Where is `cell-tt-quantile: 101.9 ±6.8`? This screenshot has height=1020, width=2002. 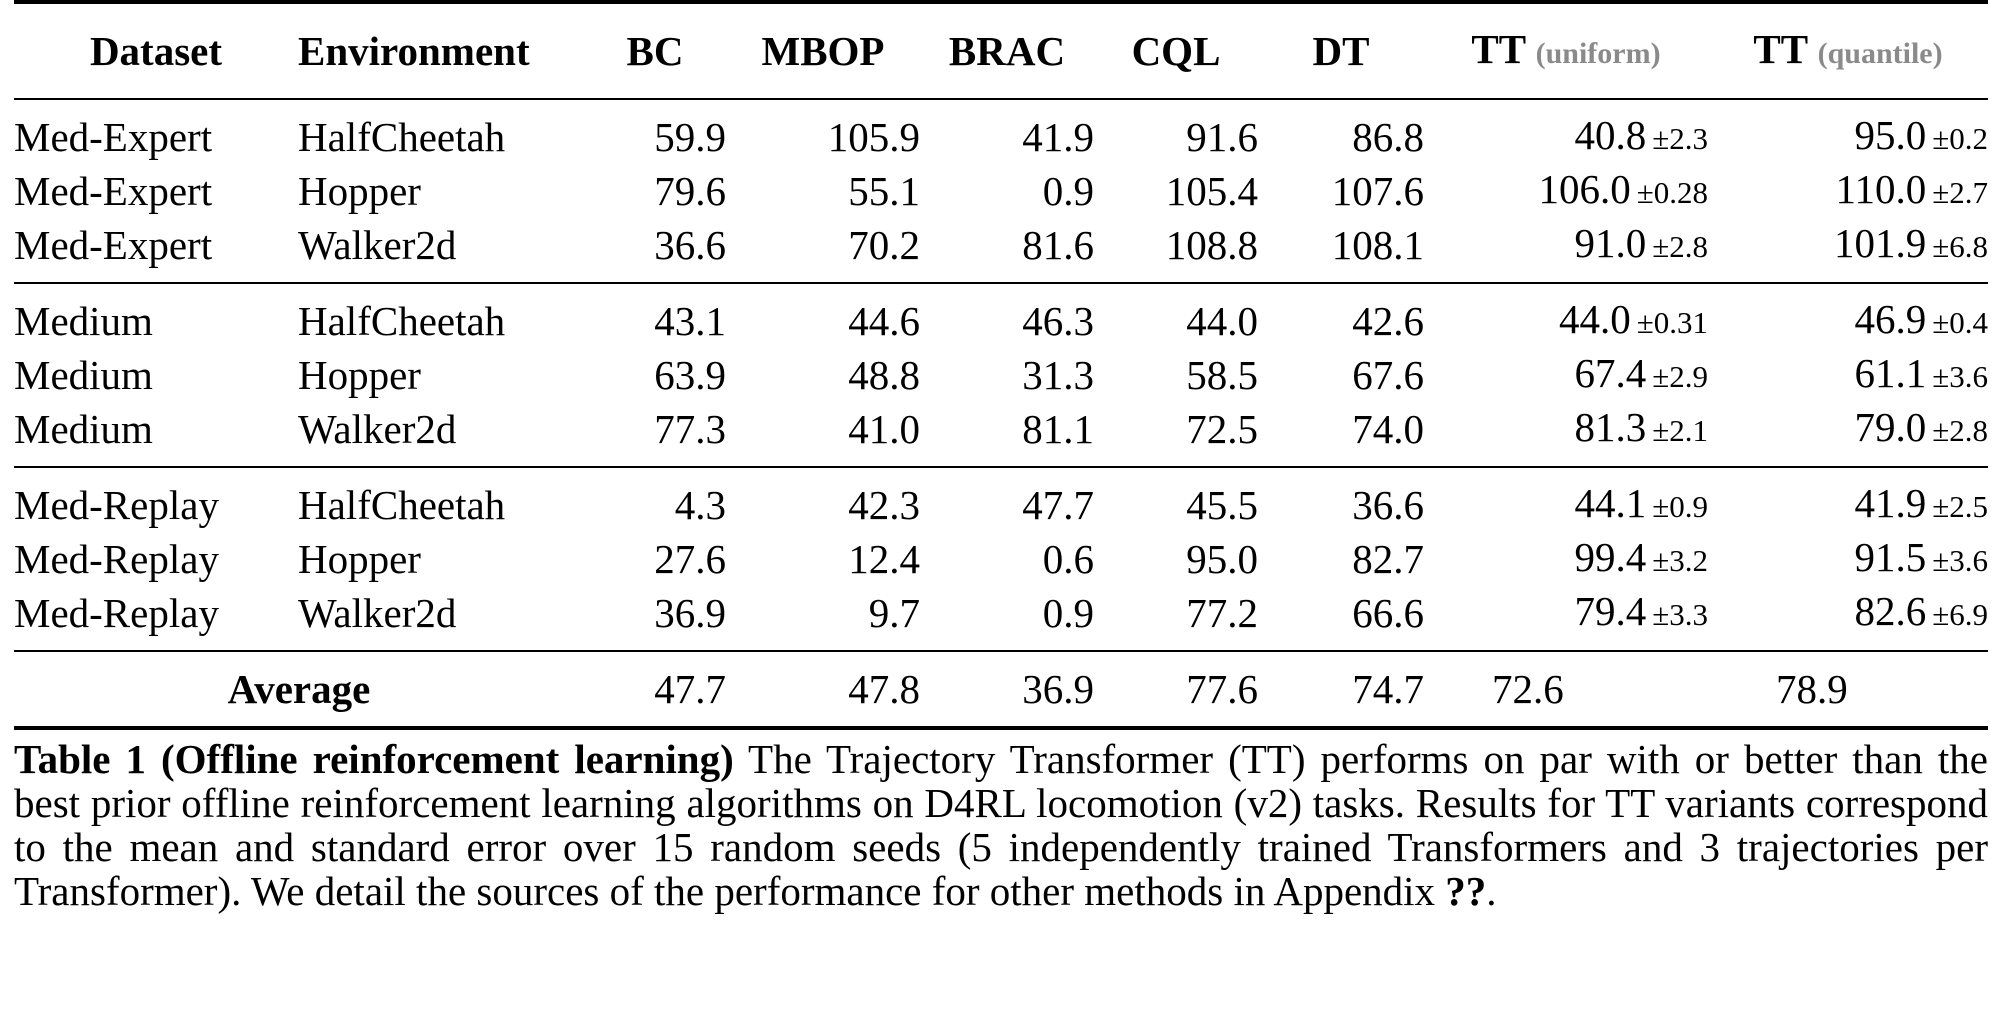
cell-tt-quantile: 101.9 ±6.8 is located at coordinates (1848, 250).